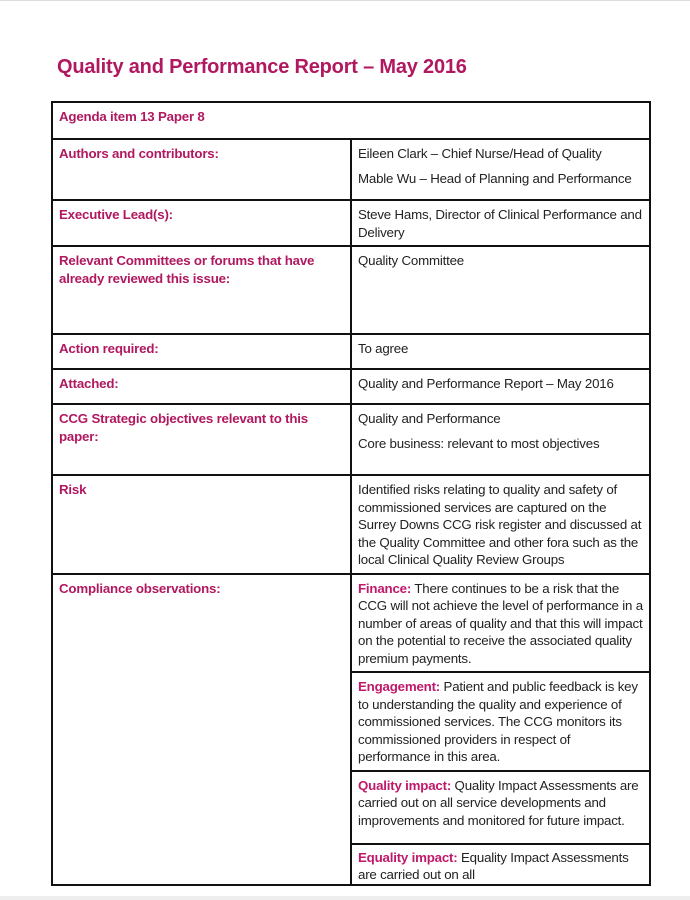 The width and height of the screenshot is (690, 900). I want to click on row-label: Authors and contributors:, so click(201, 169).